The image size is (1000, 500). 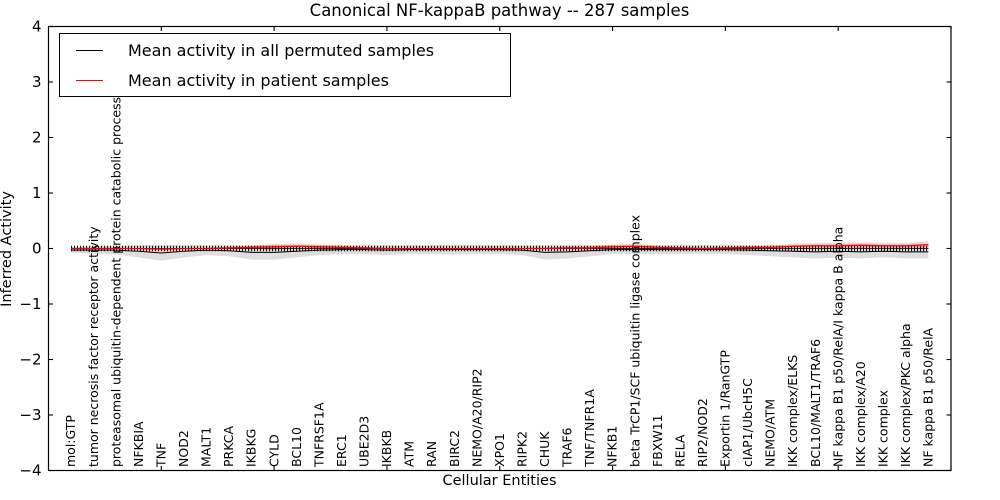 What do you see at coordinates (37, 138) in the screenshot?
I see `y-tick-label: 2` at bounding box center [37, 138].